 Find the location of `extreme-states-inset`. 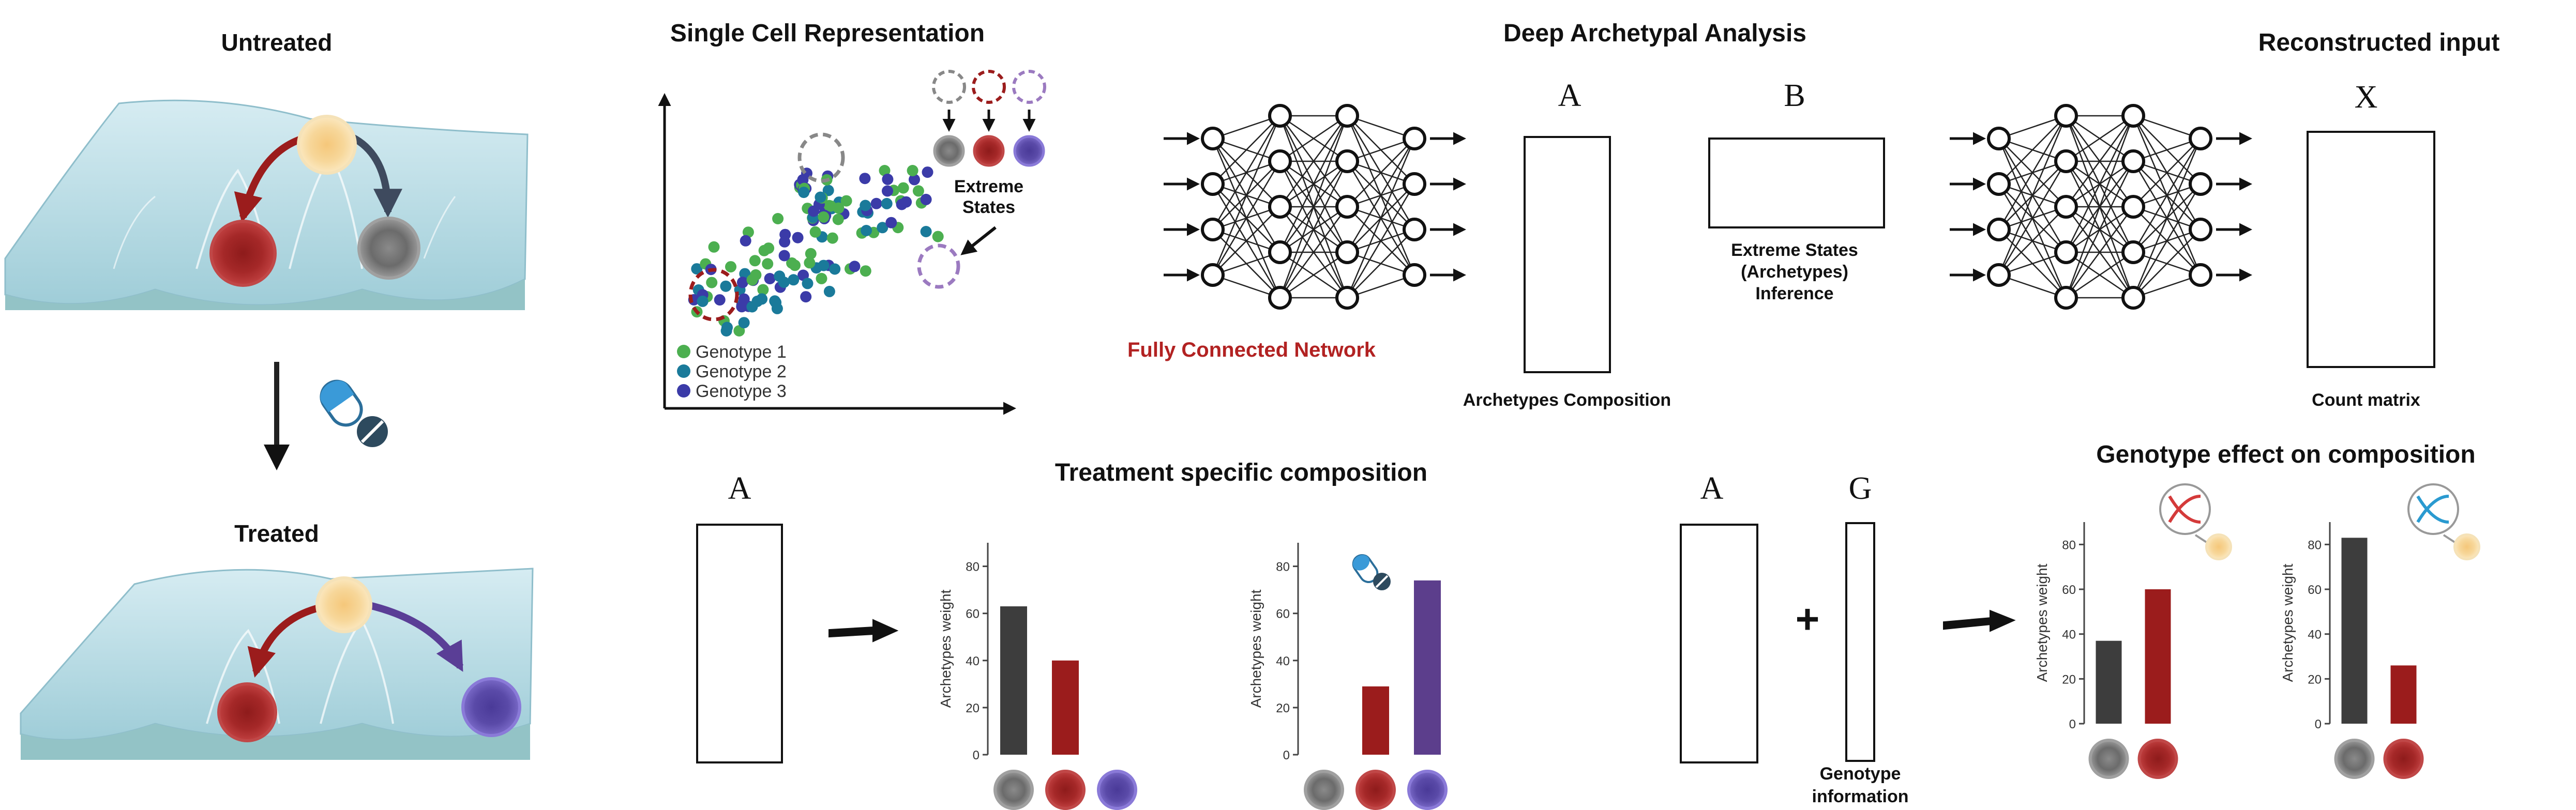

extreme-states-inset is located at coordinates (989, 119).